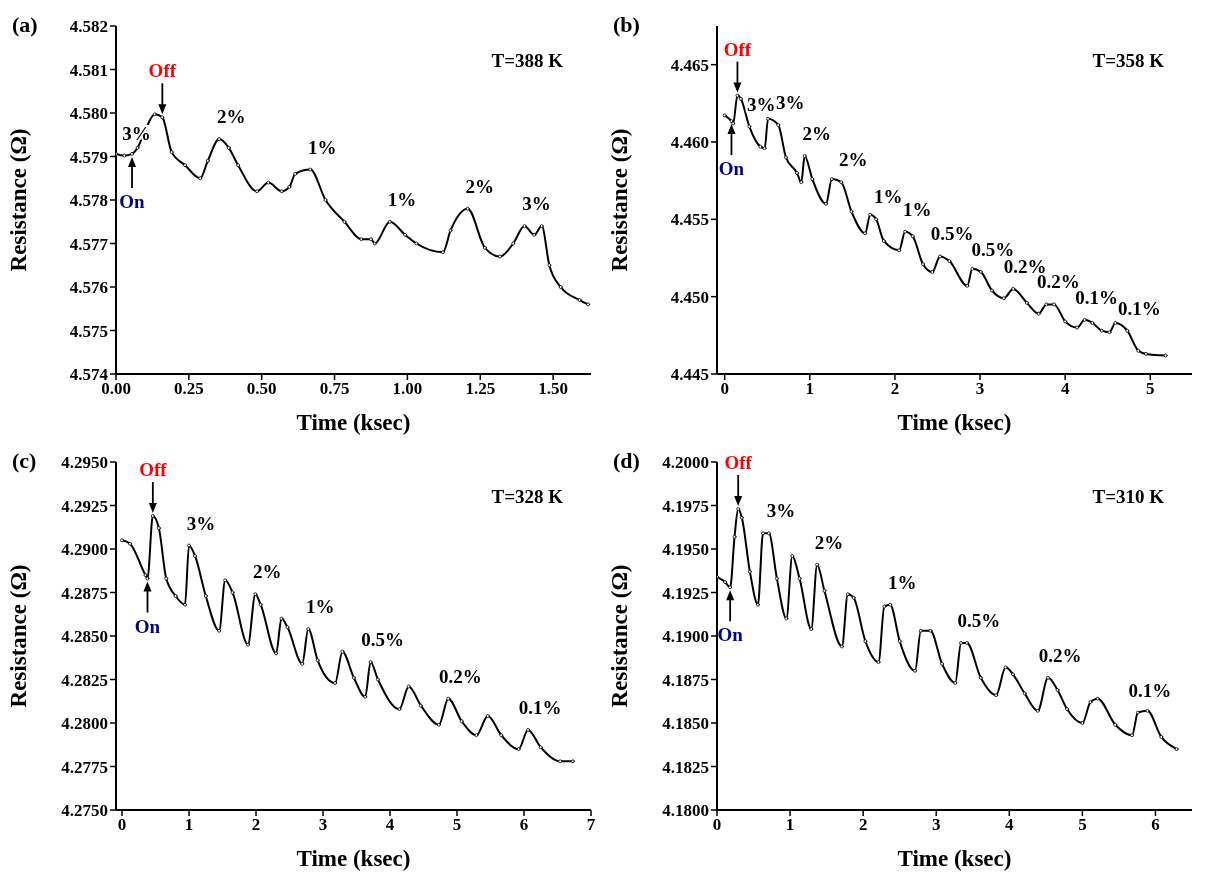 This screenshot has height=878, width=1210. I want to click on y-tick-label: 4.582, so click(88, 27).